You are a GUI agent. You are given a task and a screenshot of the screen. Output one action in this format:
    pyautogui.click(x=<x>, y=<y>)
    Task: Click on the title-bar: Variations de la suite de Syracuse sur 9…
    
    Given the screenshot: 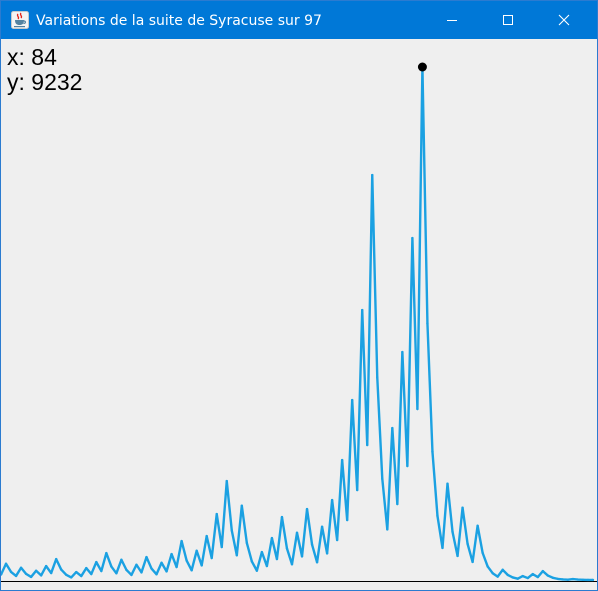 What is the action you would take?
    pyautogui.click(x=299, y=20)
    